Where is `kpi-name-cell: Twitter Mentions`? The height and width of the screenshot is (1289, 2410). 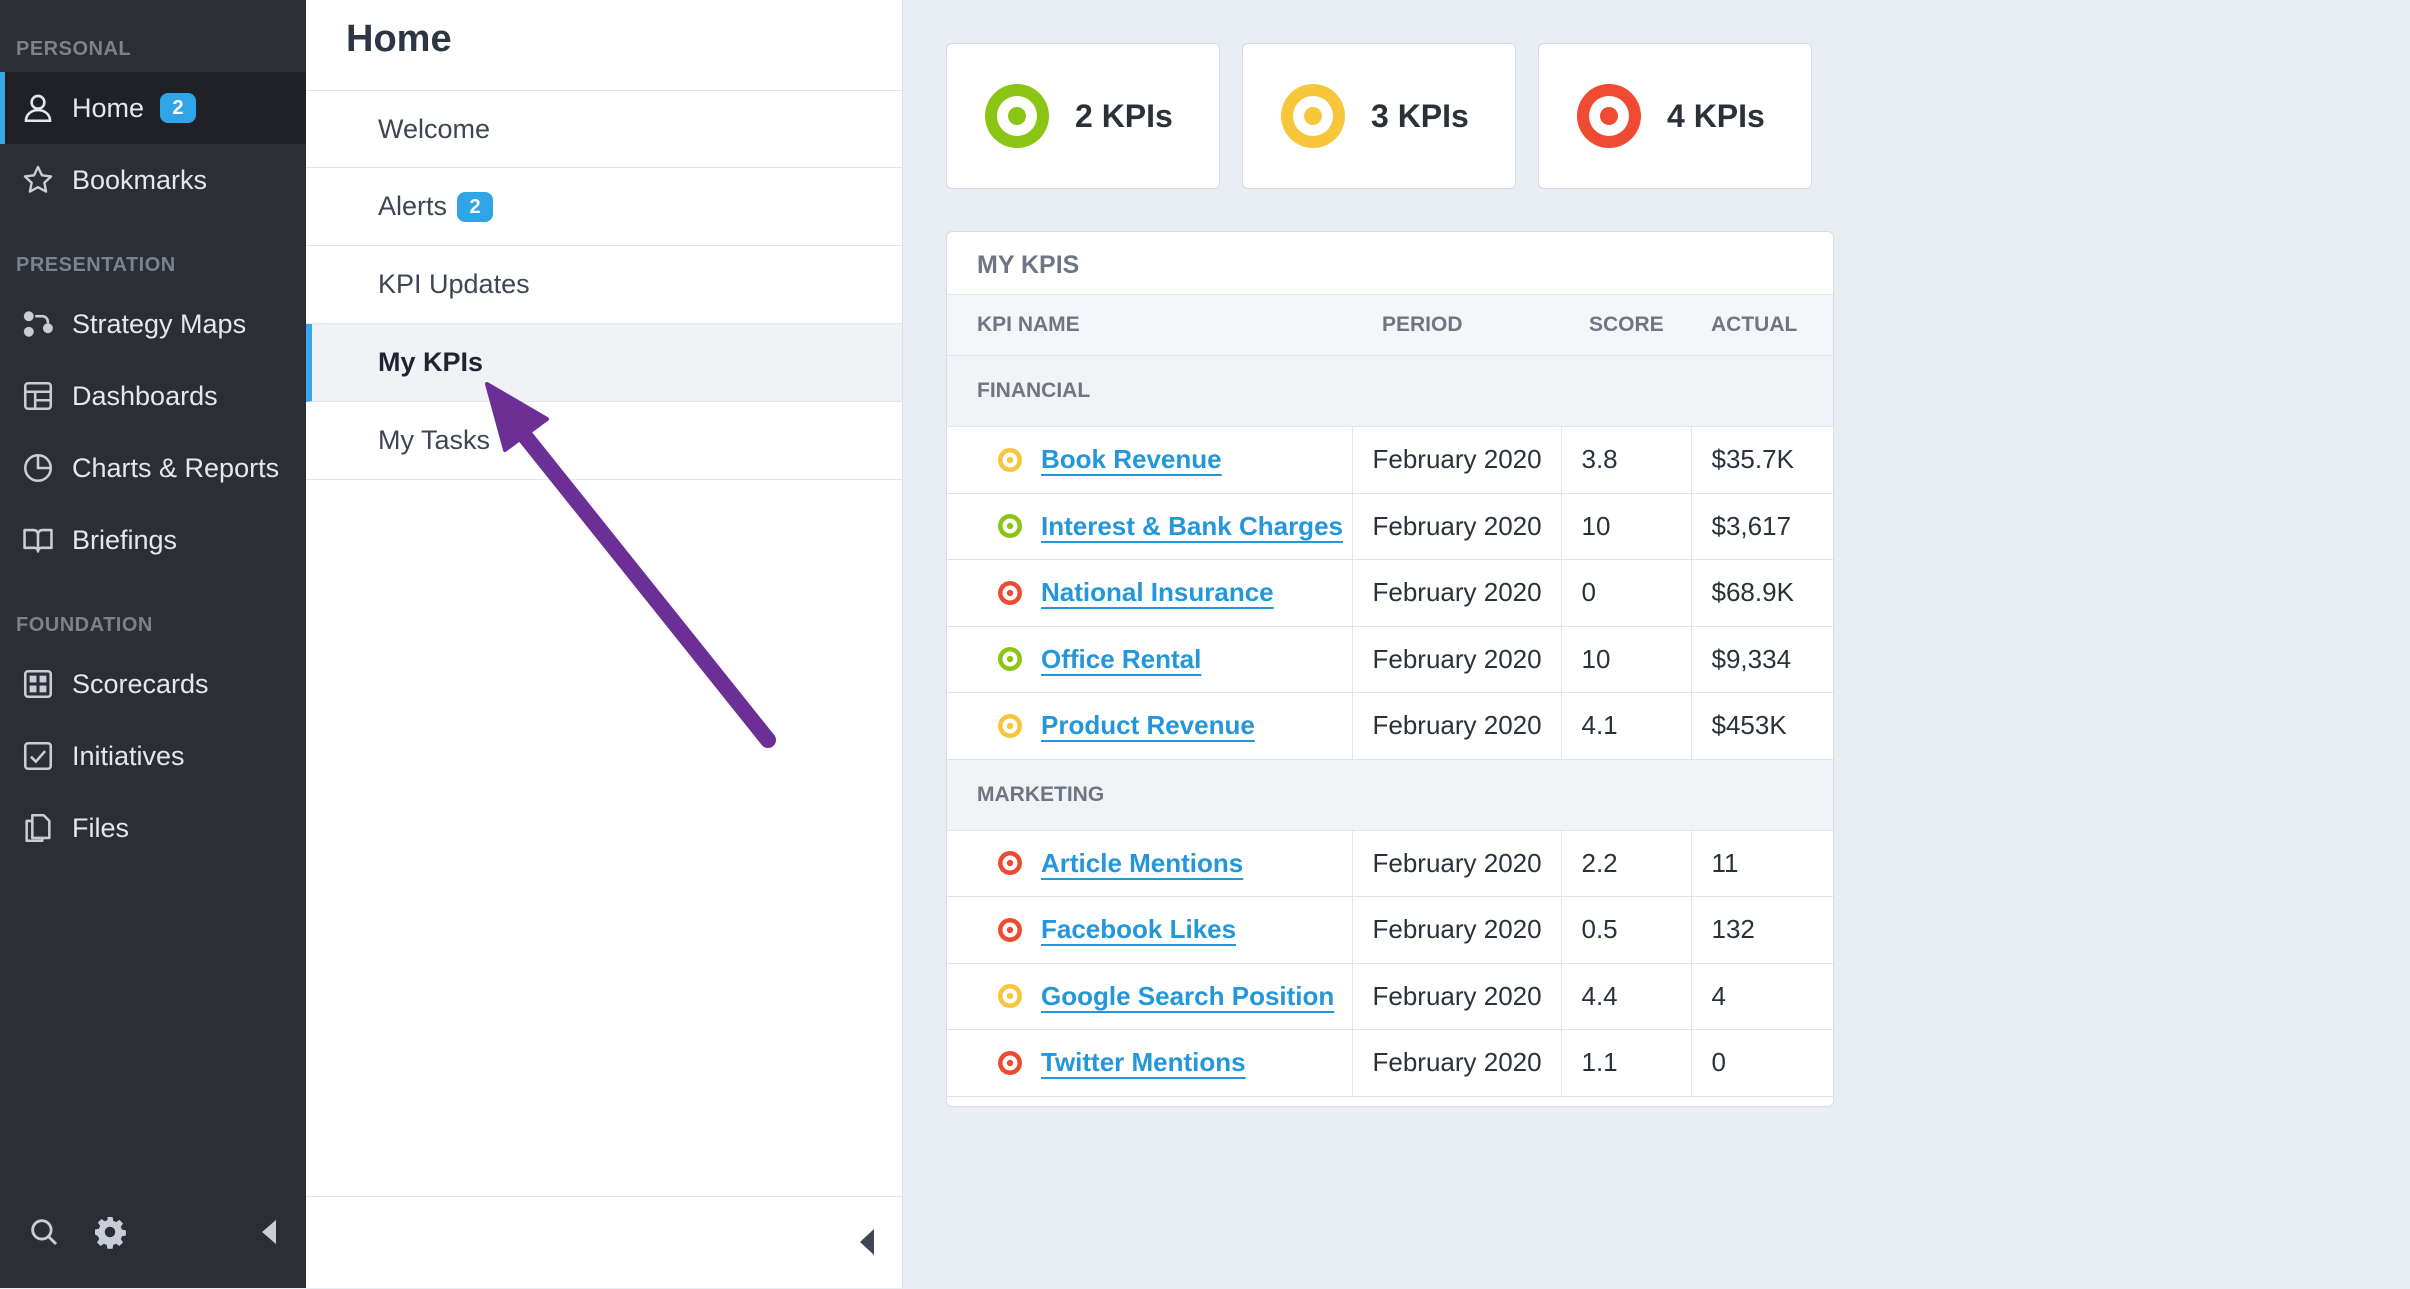
kpi-name-cell: Twitter Mentions is located at coordinates (1149, 1063).